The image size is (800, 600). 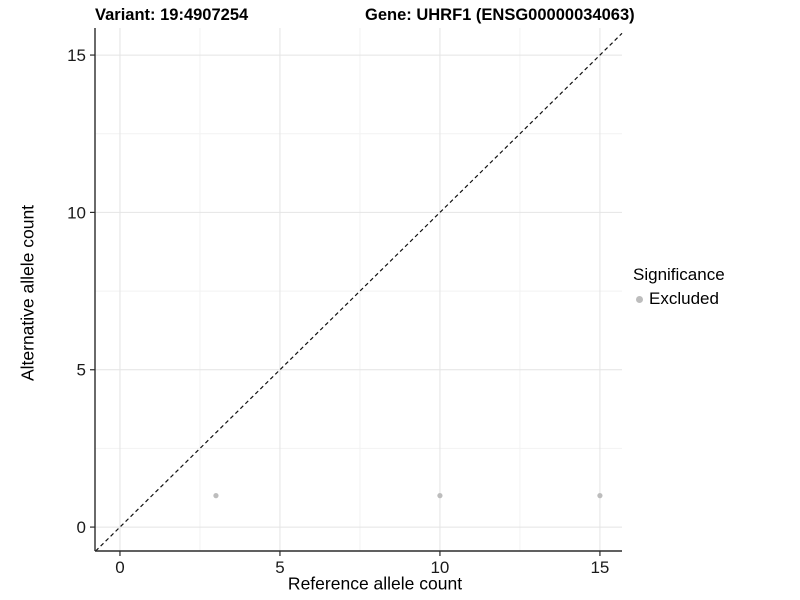 What do you see at coordinates (81, 370) in the screenshot?
I see `y-tick-label: 5` at bounding box center [81, 370].